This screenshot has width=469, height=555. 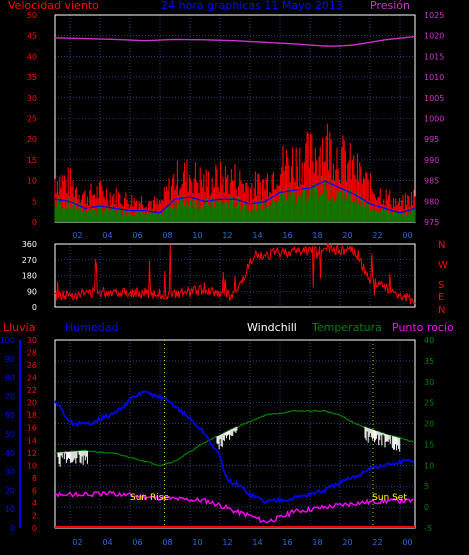 I want to click on rain-tick-label: 6, so click(x=34, y=490).